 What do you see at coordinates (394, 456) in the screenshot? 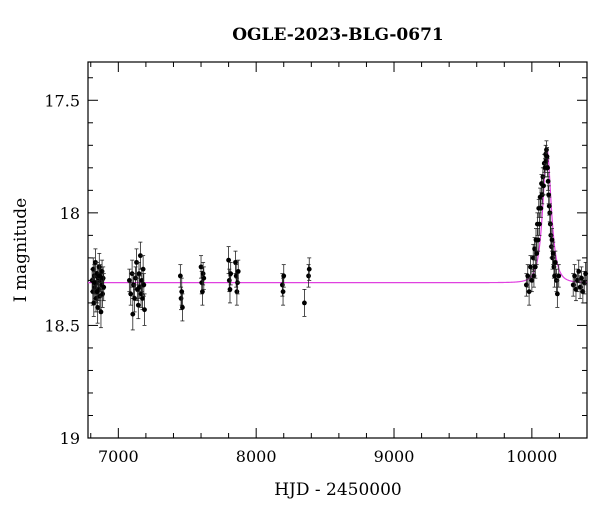
I see `x-tick-label: 9000` at bounding box center [394, 456].